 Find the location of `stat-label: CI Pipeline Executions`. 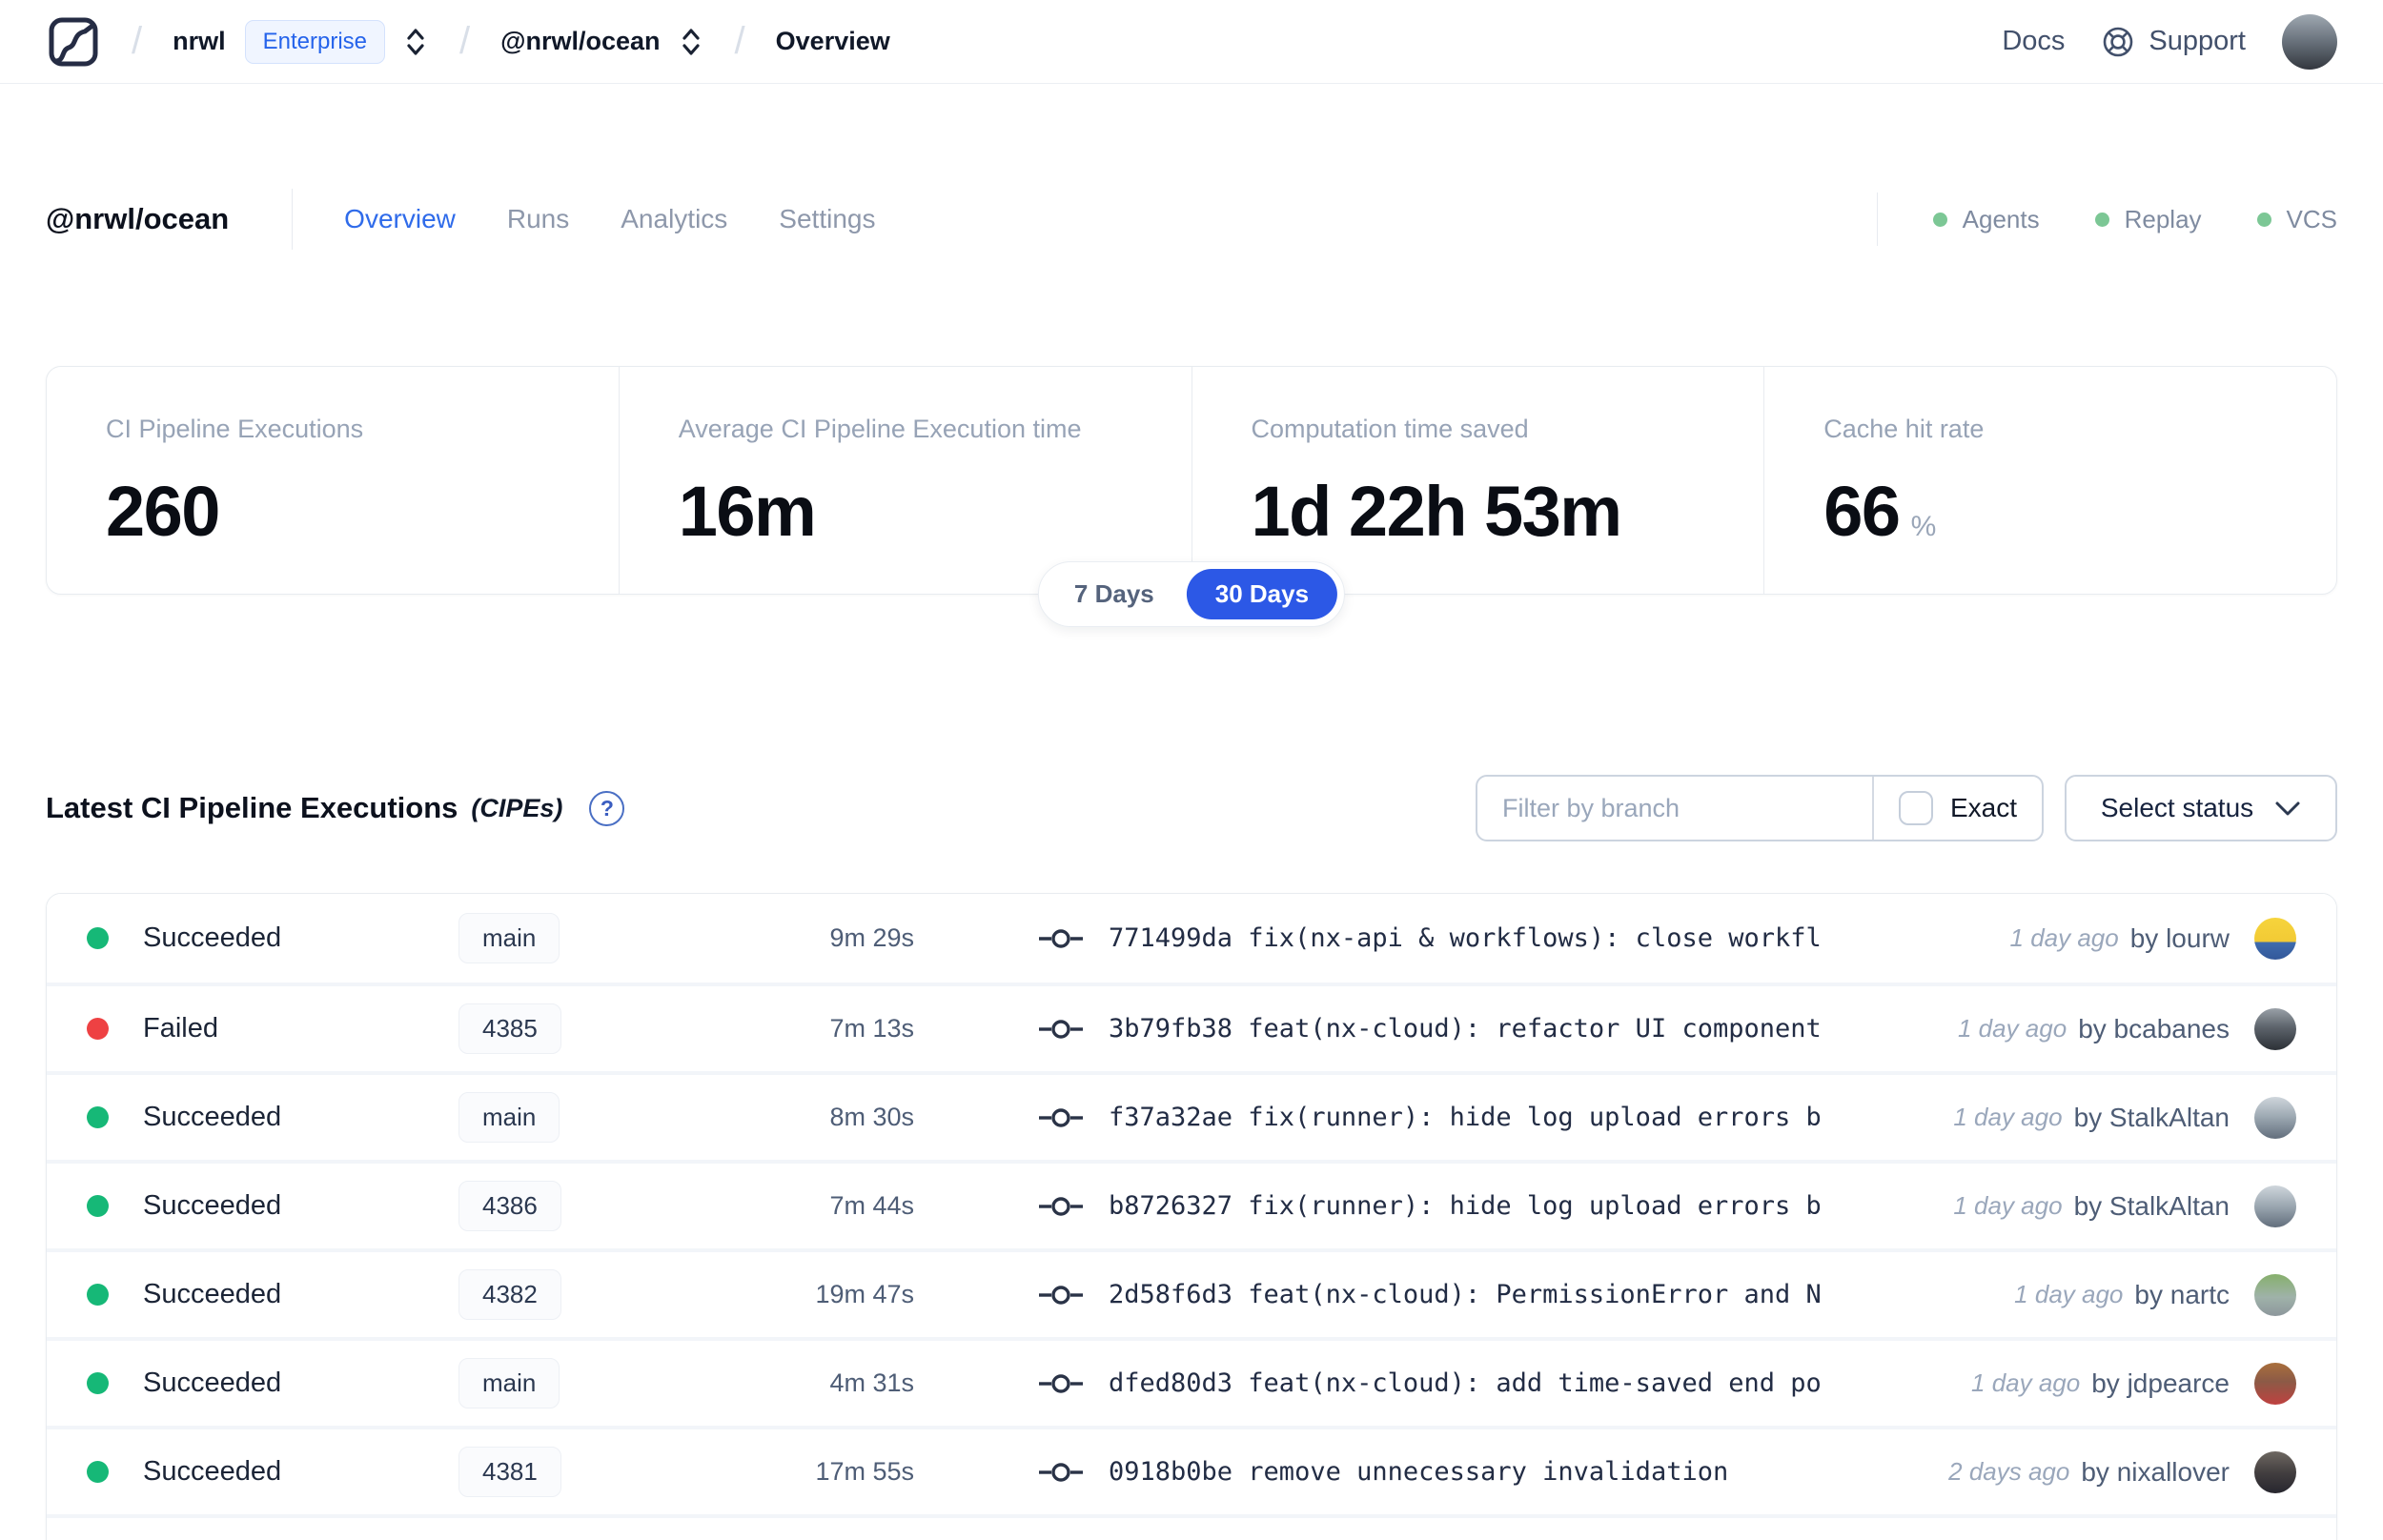

stat-label: CI Pipeline Executions is located at coordinates (235, 429).